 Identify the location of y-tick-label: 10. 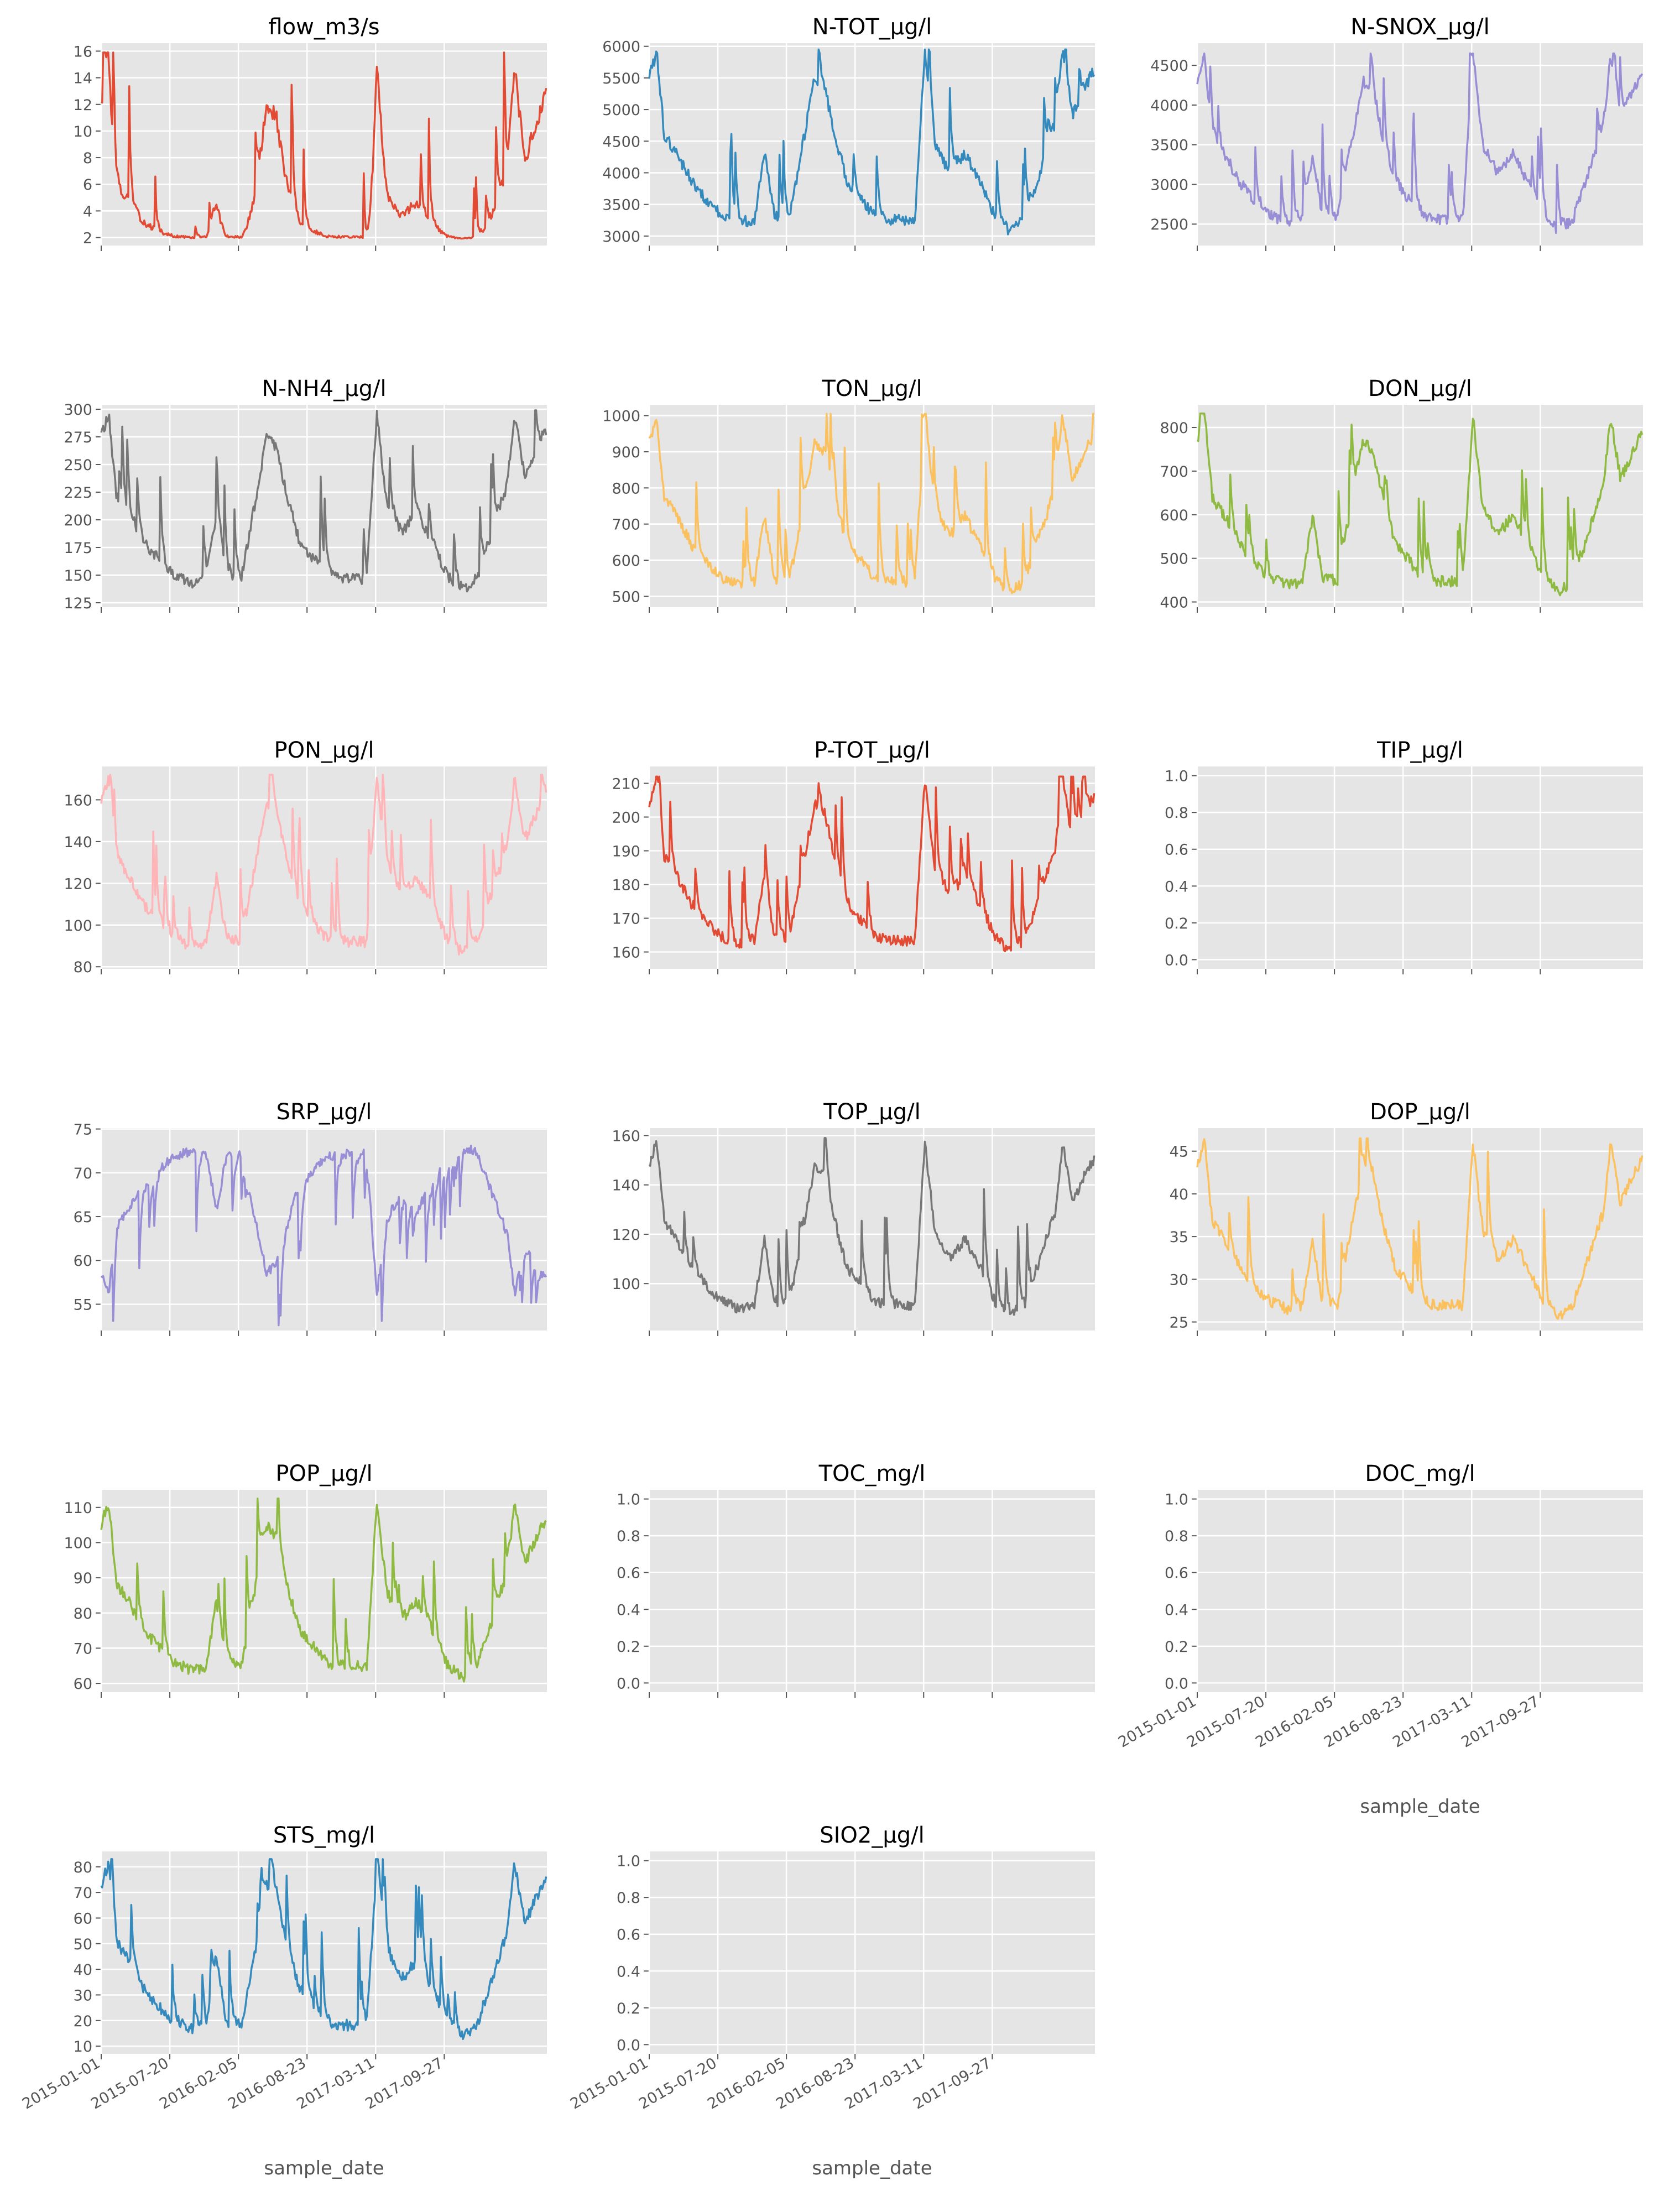
(83, 2047).